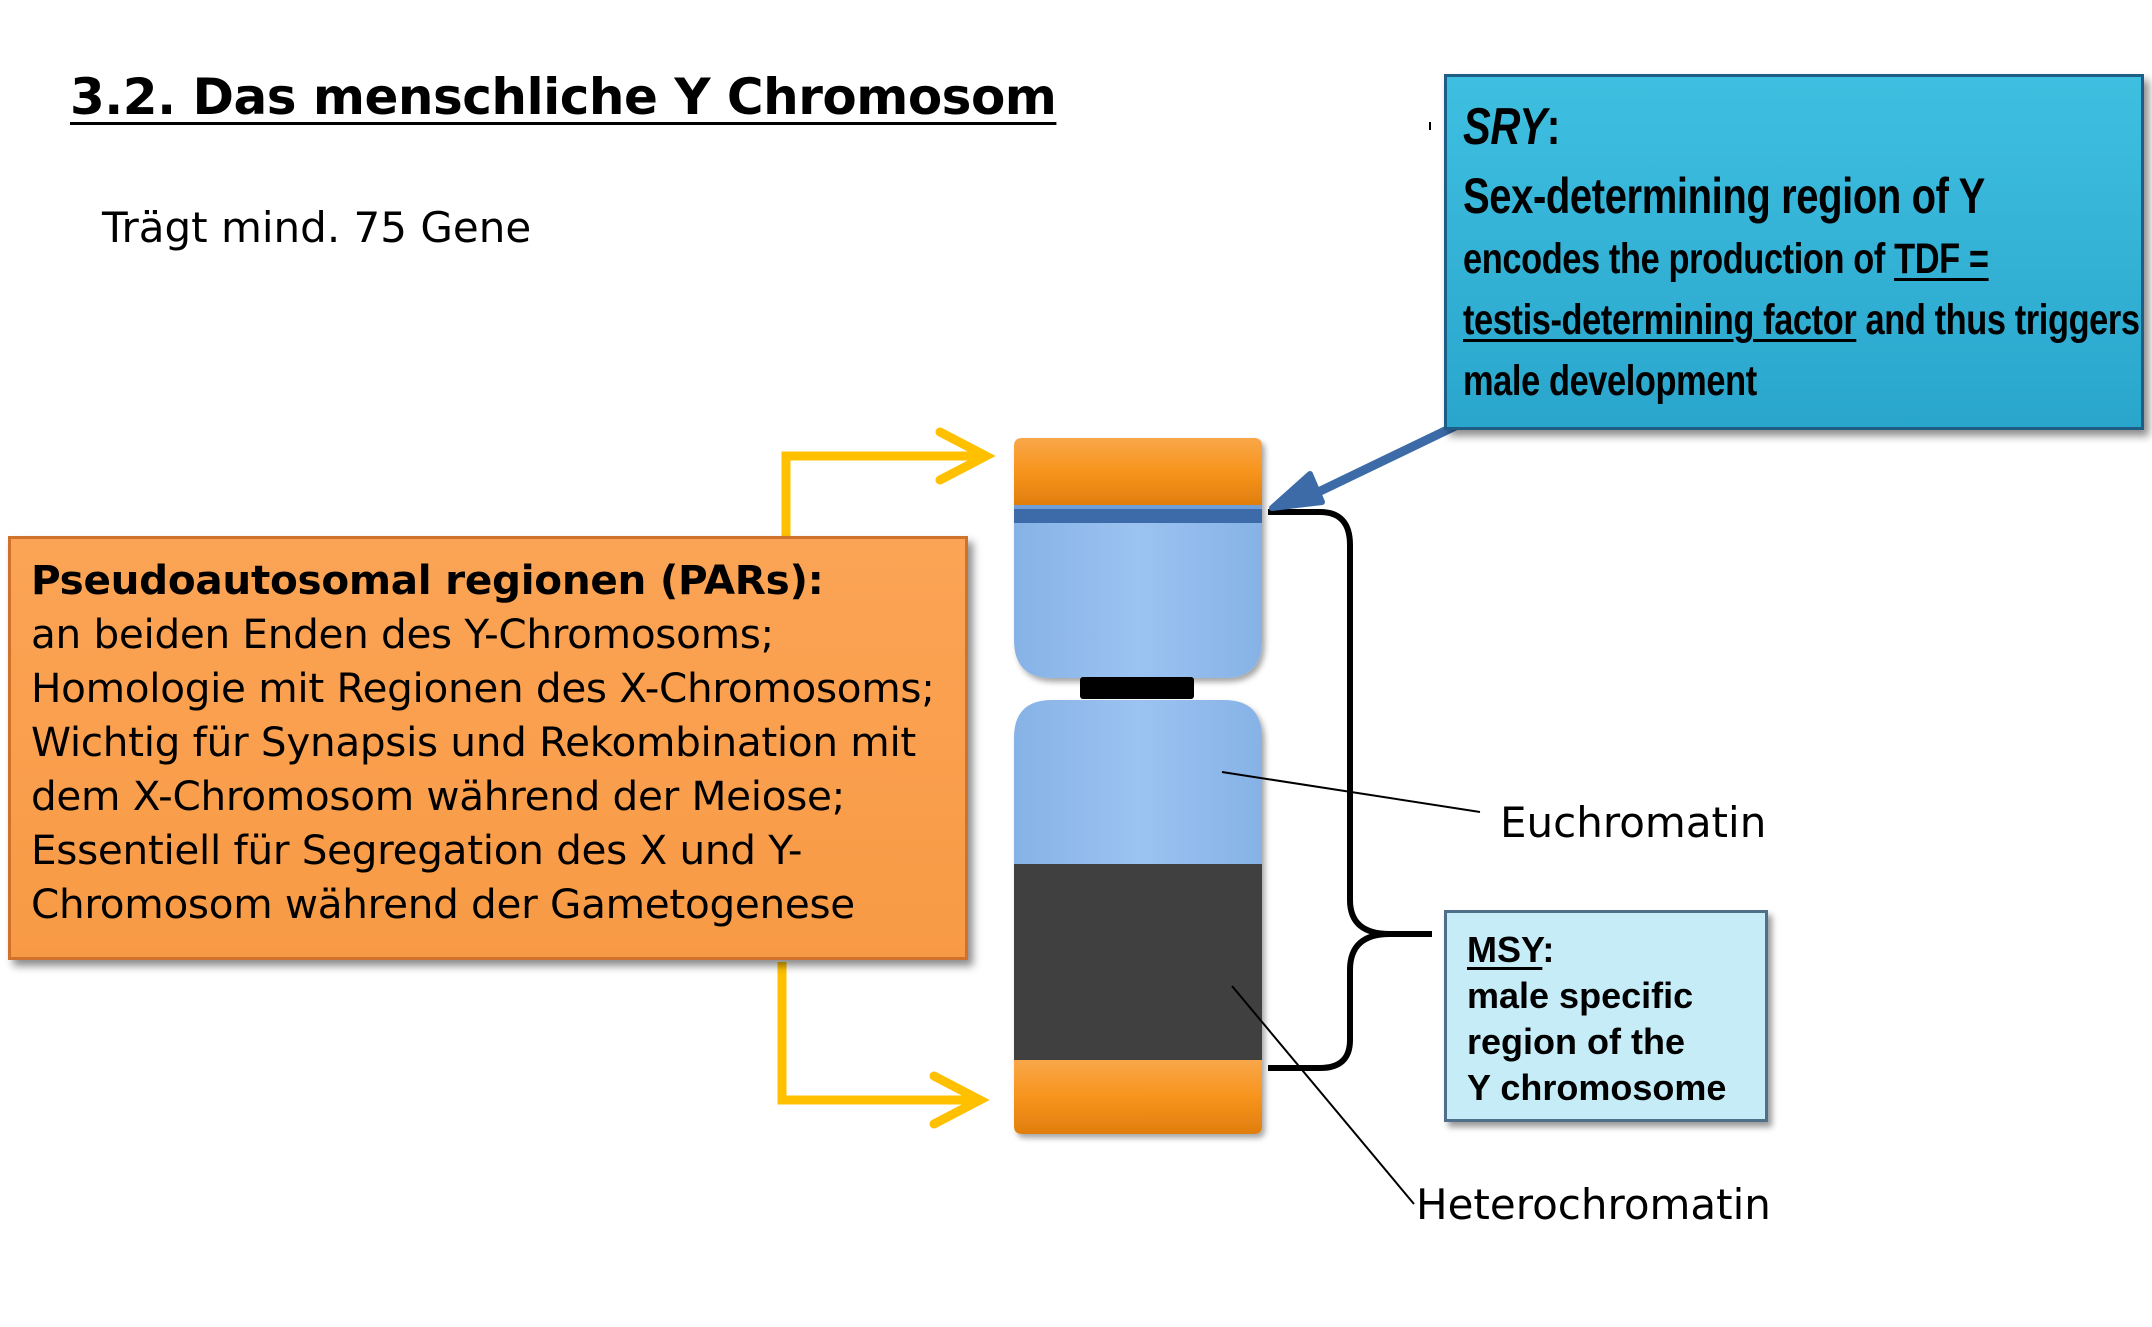 The width and height of the screenshot is (2152, 1327). I want to click on sry-description-line: male development, so click(1610, 381).